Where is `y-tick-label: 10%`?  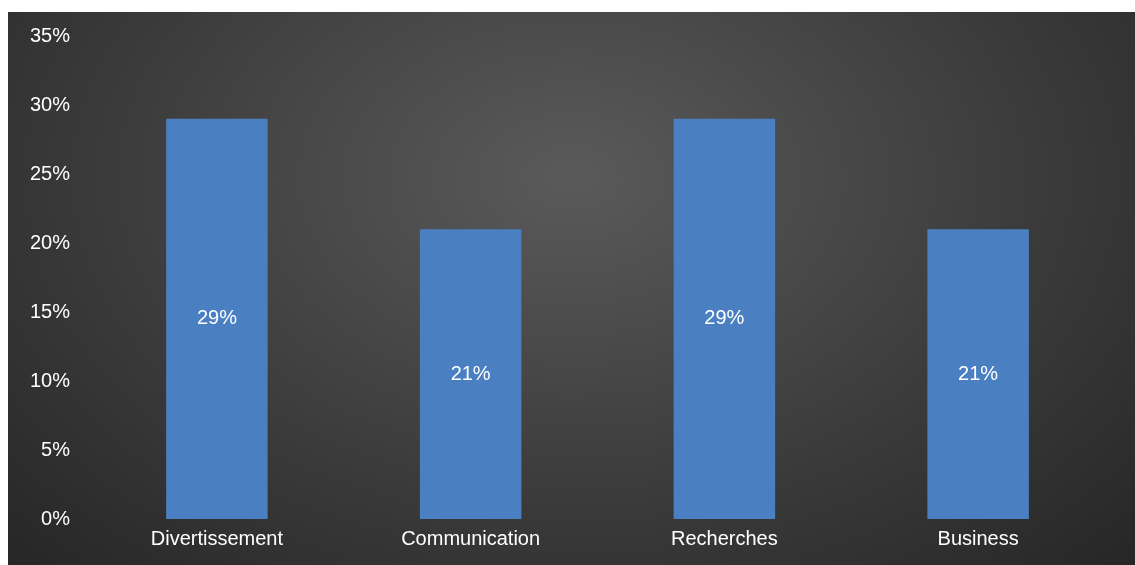 y-tick-label: 10% is located at coordinates (50, 379).